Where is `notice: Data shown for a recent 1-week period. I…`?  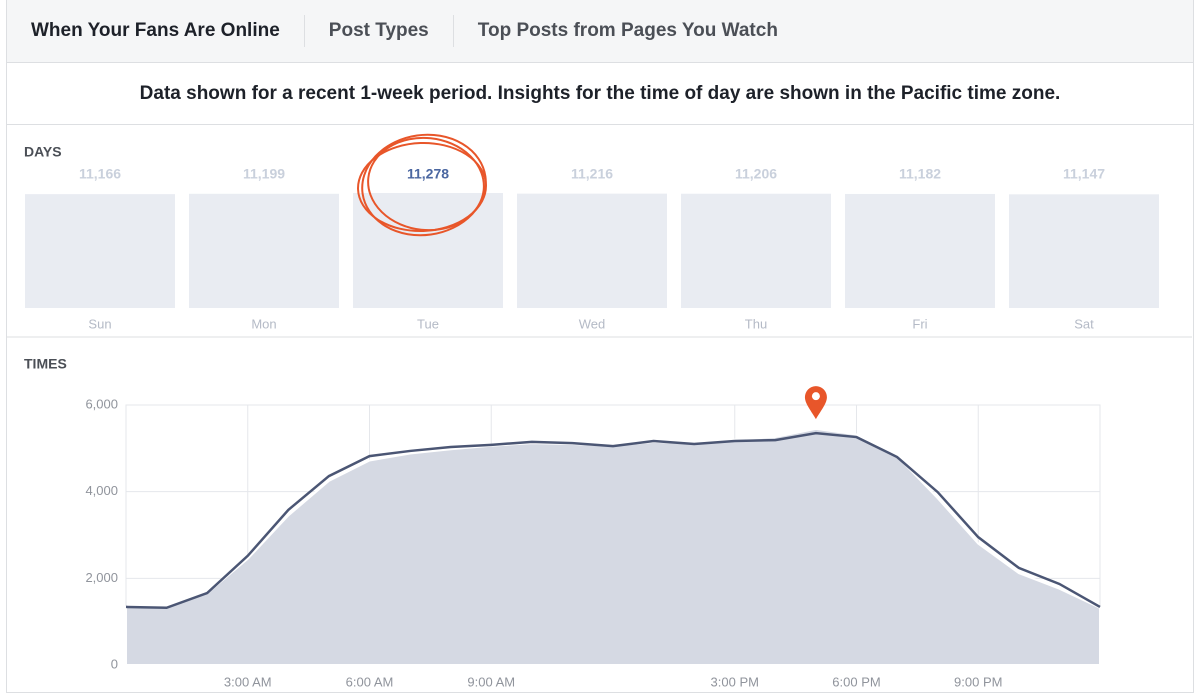
notice: Data shown for a recent 1-week period. I… is located at coordinates (600, 94).